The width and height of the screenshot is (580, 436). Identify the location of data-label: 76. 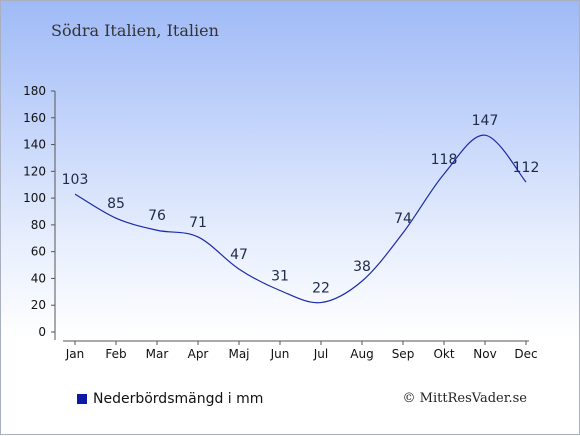
(157, 216).